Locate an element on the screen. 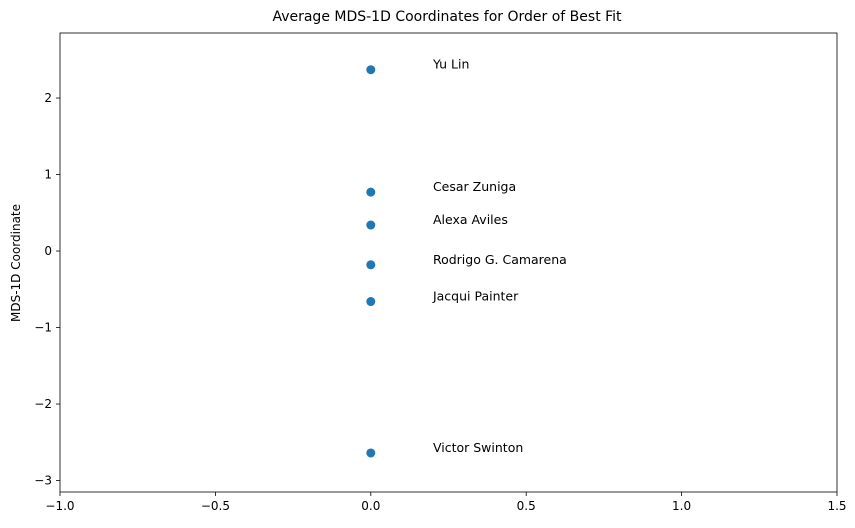 The height and width of the screenshot is (528, 855). x-tick-label: 1.5 is located at coordinates (836, 506).